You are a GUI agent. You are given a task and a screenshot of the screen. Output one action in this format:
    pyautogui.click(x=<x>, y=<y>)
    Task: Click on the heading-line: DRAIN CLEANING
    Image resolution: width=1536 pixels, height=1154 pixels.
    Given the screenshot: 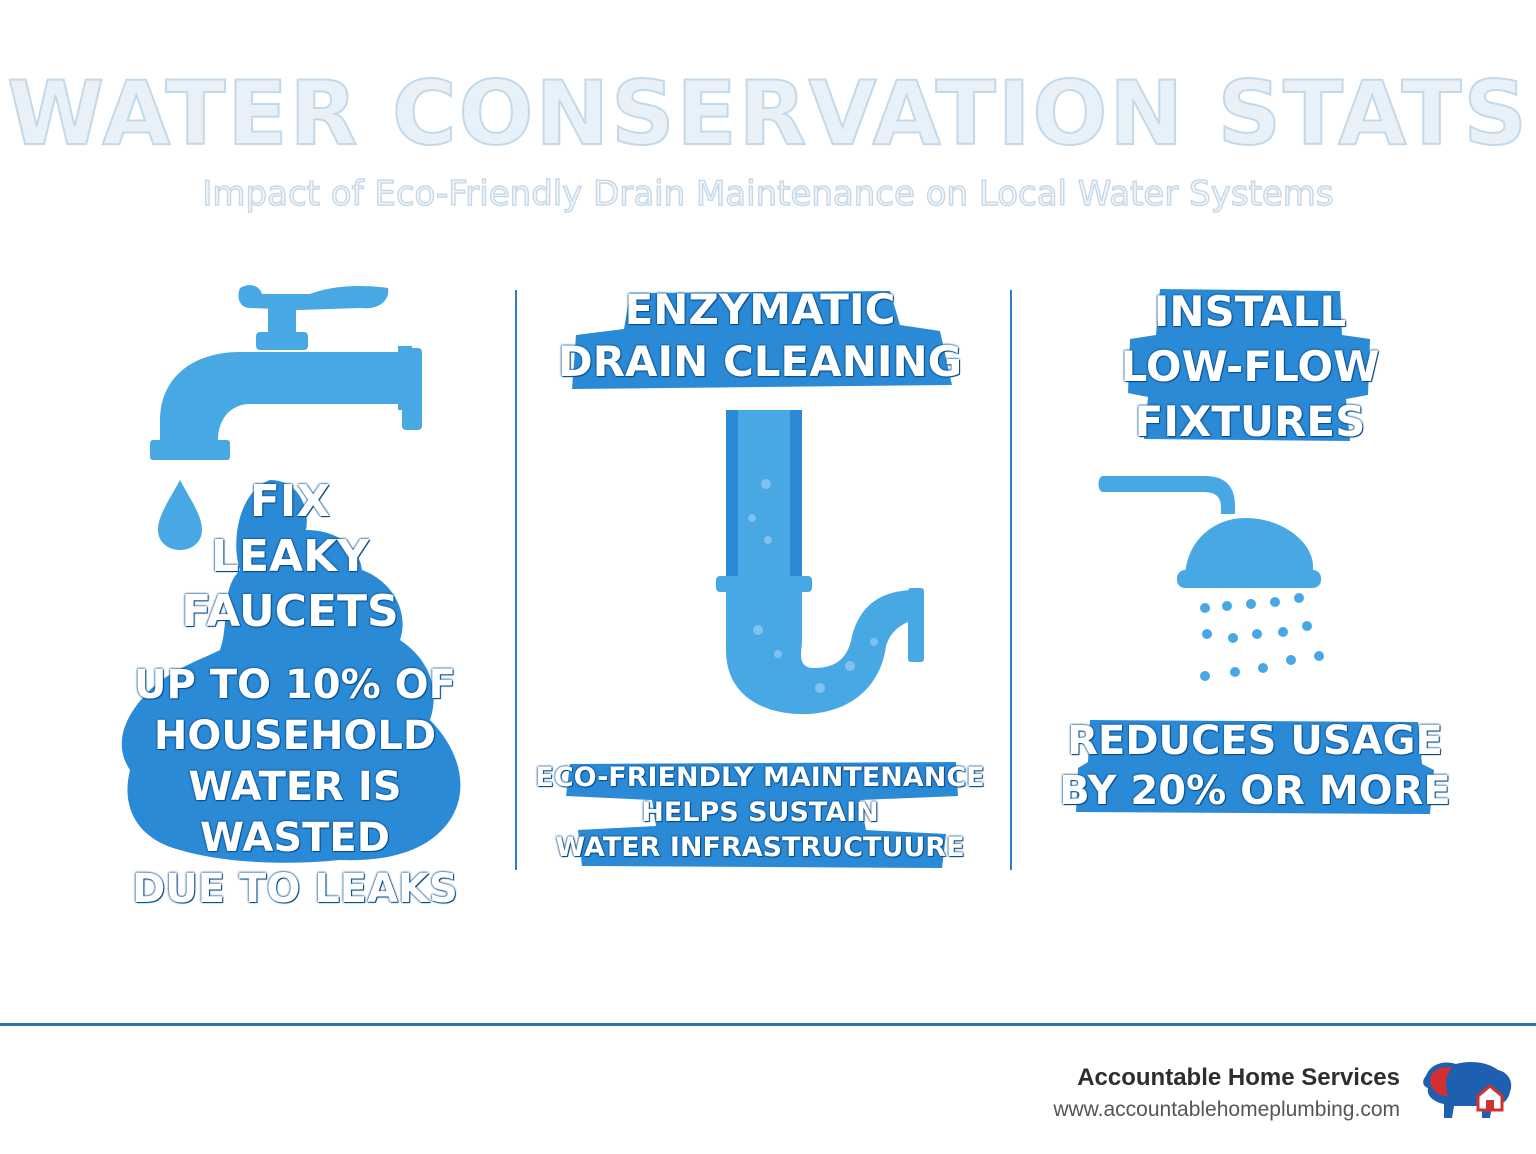 What is the action you would take?
    pyautogui.click(x=760, y=361)
    